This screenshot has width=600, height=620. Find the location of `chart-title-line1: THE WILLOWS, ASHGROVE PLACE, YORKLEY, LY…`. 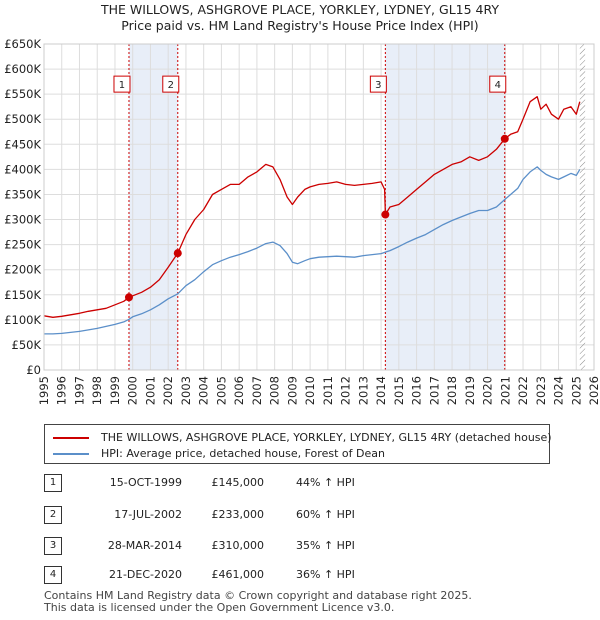

chart-title-line1: THE WILLOWS, ASHGROVE PLACE, YORKLEY, LY… is located at coordinates (300, 9).